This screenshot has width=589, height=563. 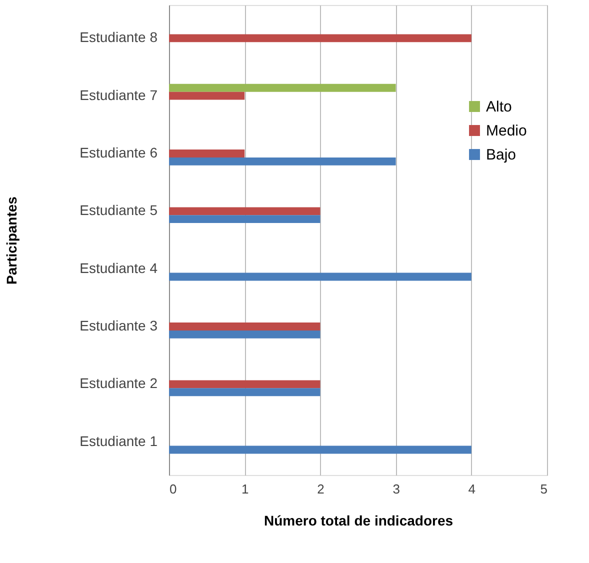 What do you see at coordinates (119, 268) in the screenshot?
I see `y-tick-label: Estudiante 4` at bounding box center [119, 268].